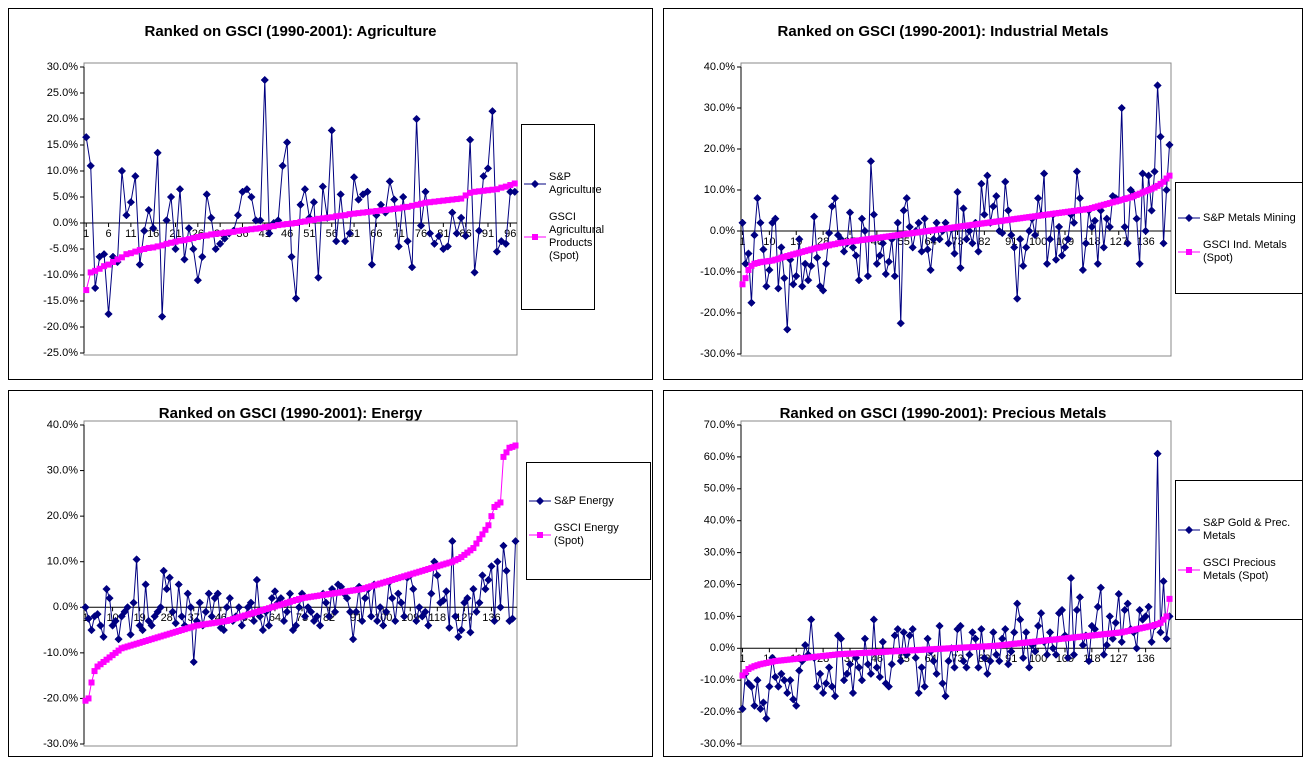  I want to click on y-tick-label: 25.0%, so click(62, 93).